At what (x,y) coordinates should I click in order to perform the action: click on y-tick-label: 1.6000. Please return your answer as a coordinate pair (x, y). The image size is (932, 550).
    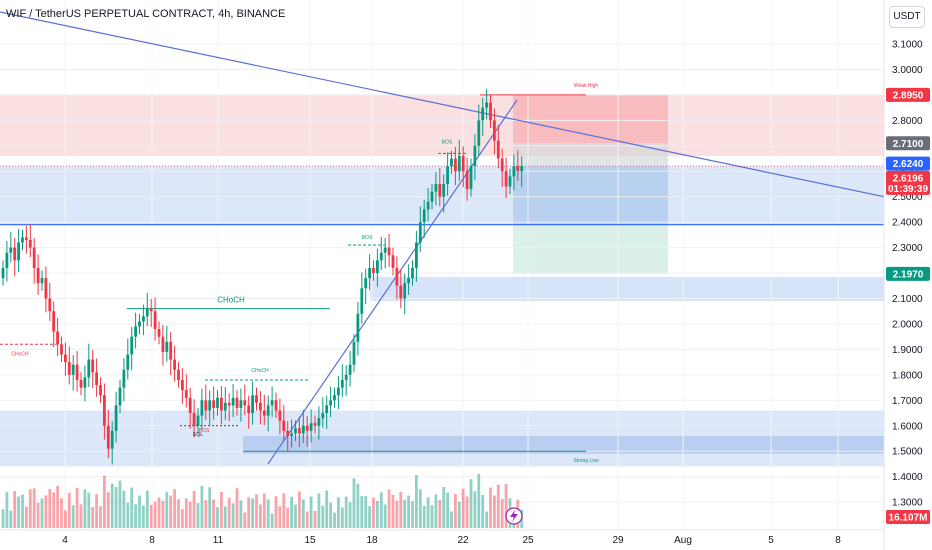
    Looking at the image, I should click on (907, 426).